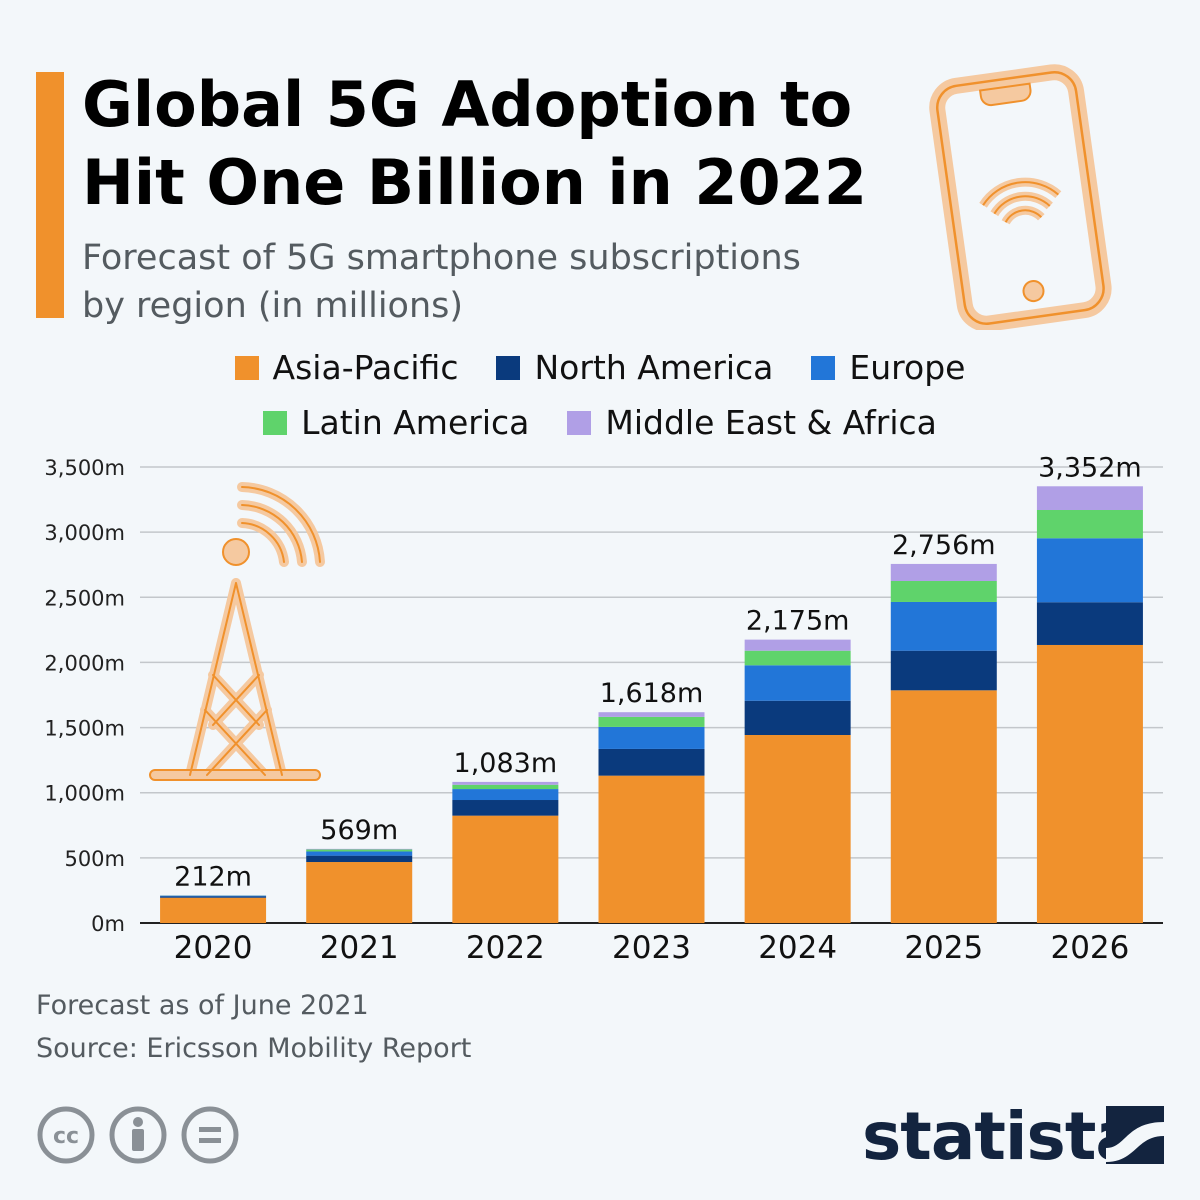 This screenshot has height=1200, width=1200. Describe the element at coordinates (84, 729) in the screenshot. I see `y-tick-label: 1,500m` at that location.